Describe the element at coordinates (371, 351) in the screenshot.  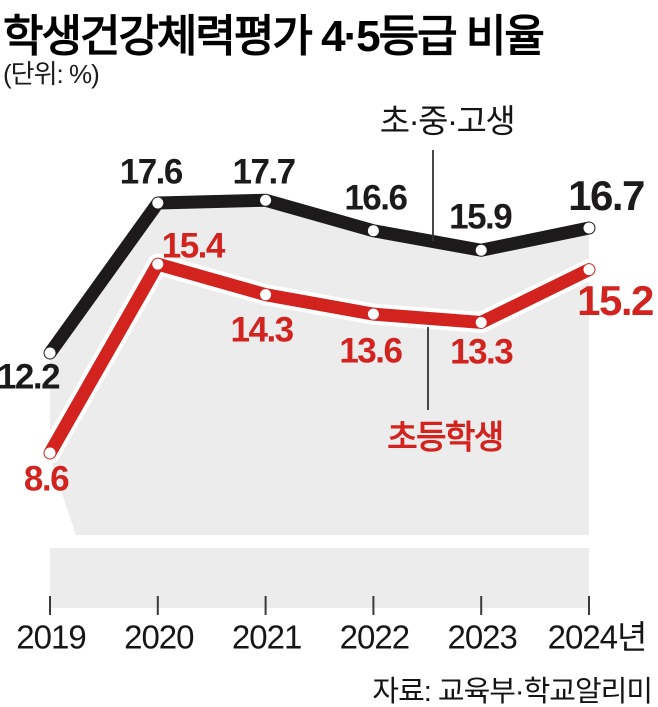
I see `value-label: 13.6` at that location.